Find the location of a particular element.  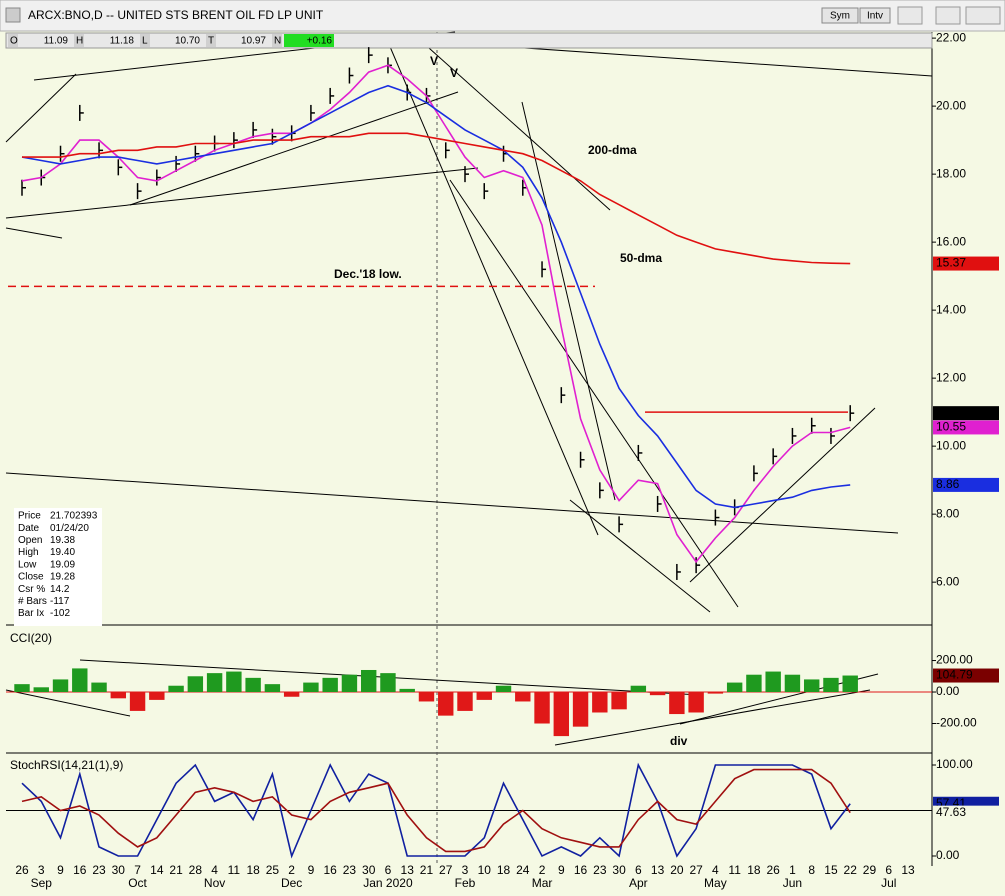

info-label: # Bars is located at coordinates (32, 601).